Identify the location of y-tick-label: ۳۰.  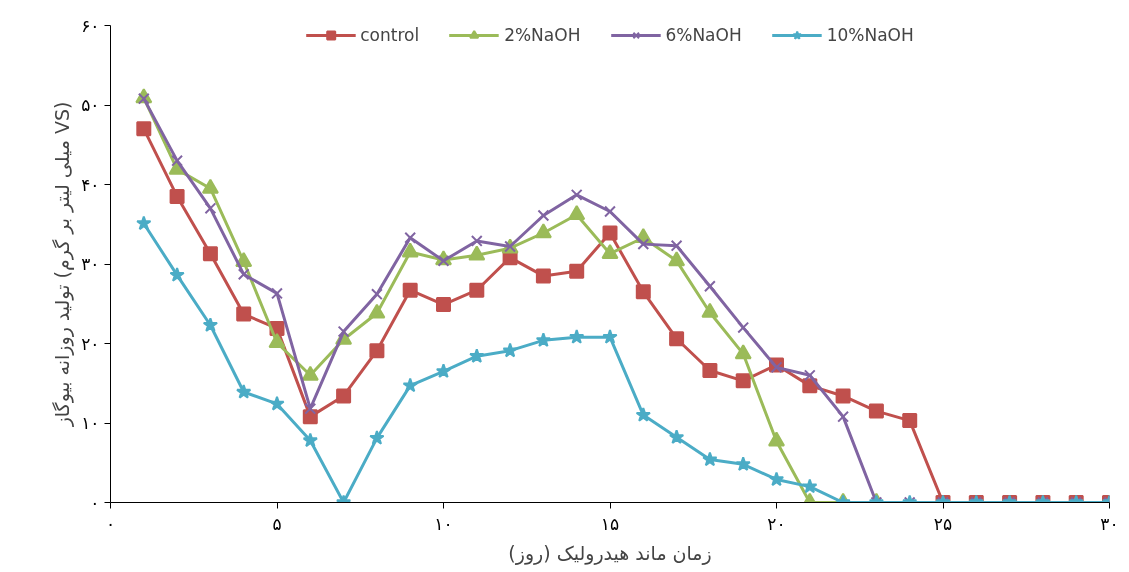
(90, 264).